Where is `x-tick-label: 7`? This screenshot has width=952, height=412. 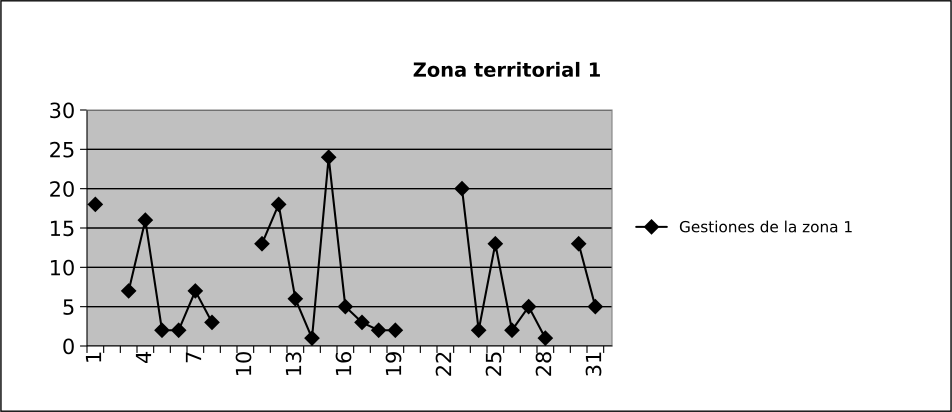 x-tick-label: 7 is located at coordinates (194, 357).